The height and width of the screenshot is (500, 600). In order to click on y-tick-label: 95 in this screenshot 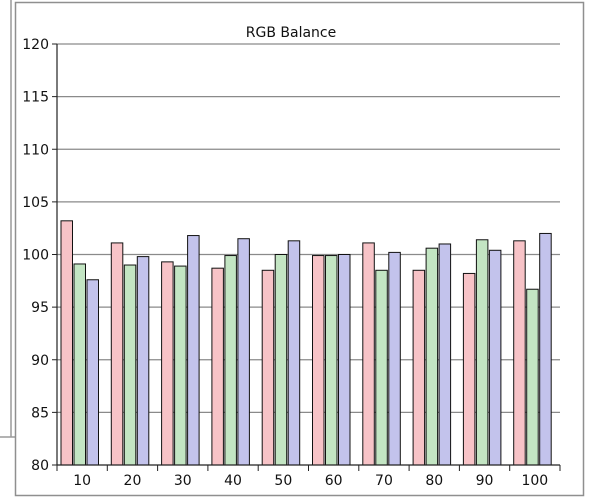, I will do `click(40, 308)`.